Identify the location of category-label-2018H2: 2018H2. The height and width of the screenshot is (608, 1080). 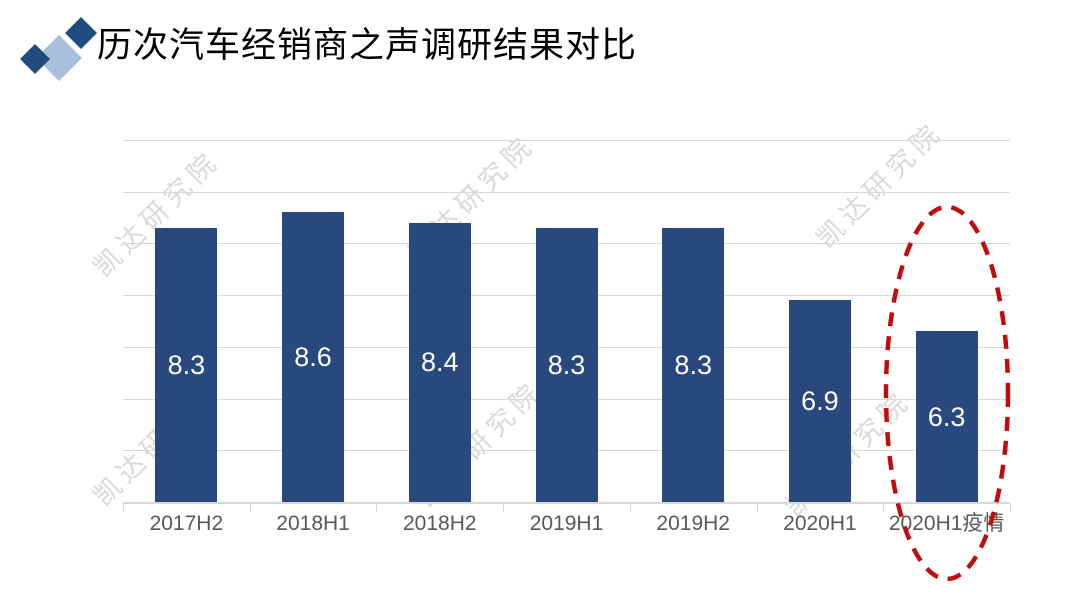
(440, 523).